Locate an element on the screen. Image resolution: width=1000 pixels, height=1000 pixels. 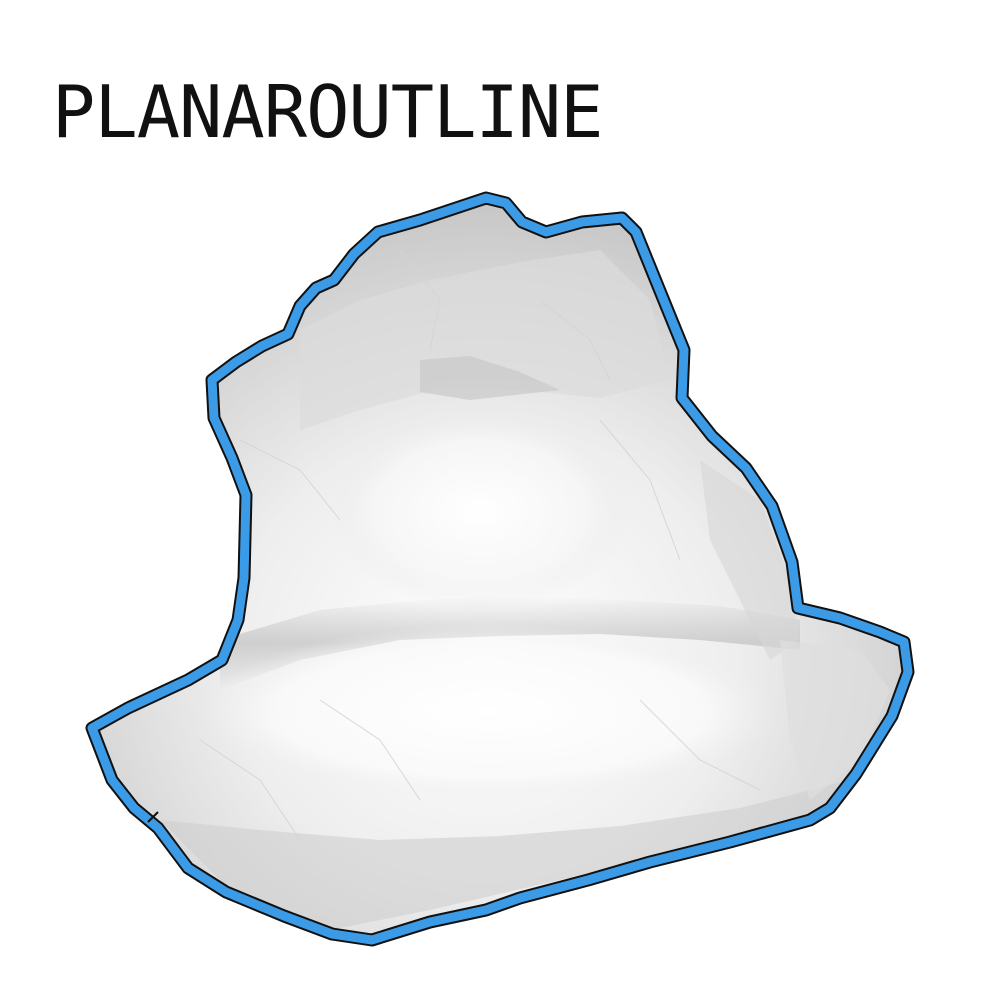
page-title: PLANAROUTLINE is located at coordinates (328, 112).